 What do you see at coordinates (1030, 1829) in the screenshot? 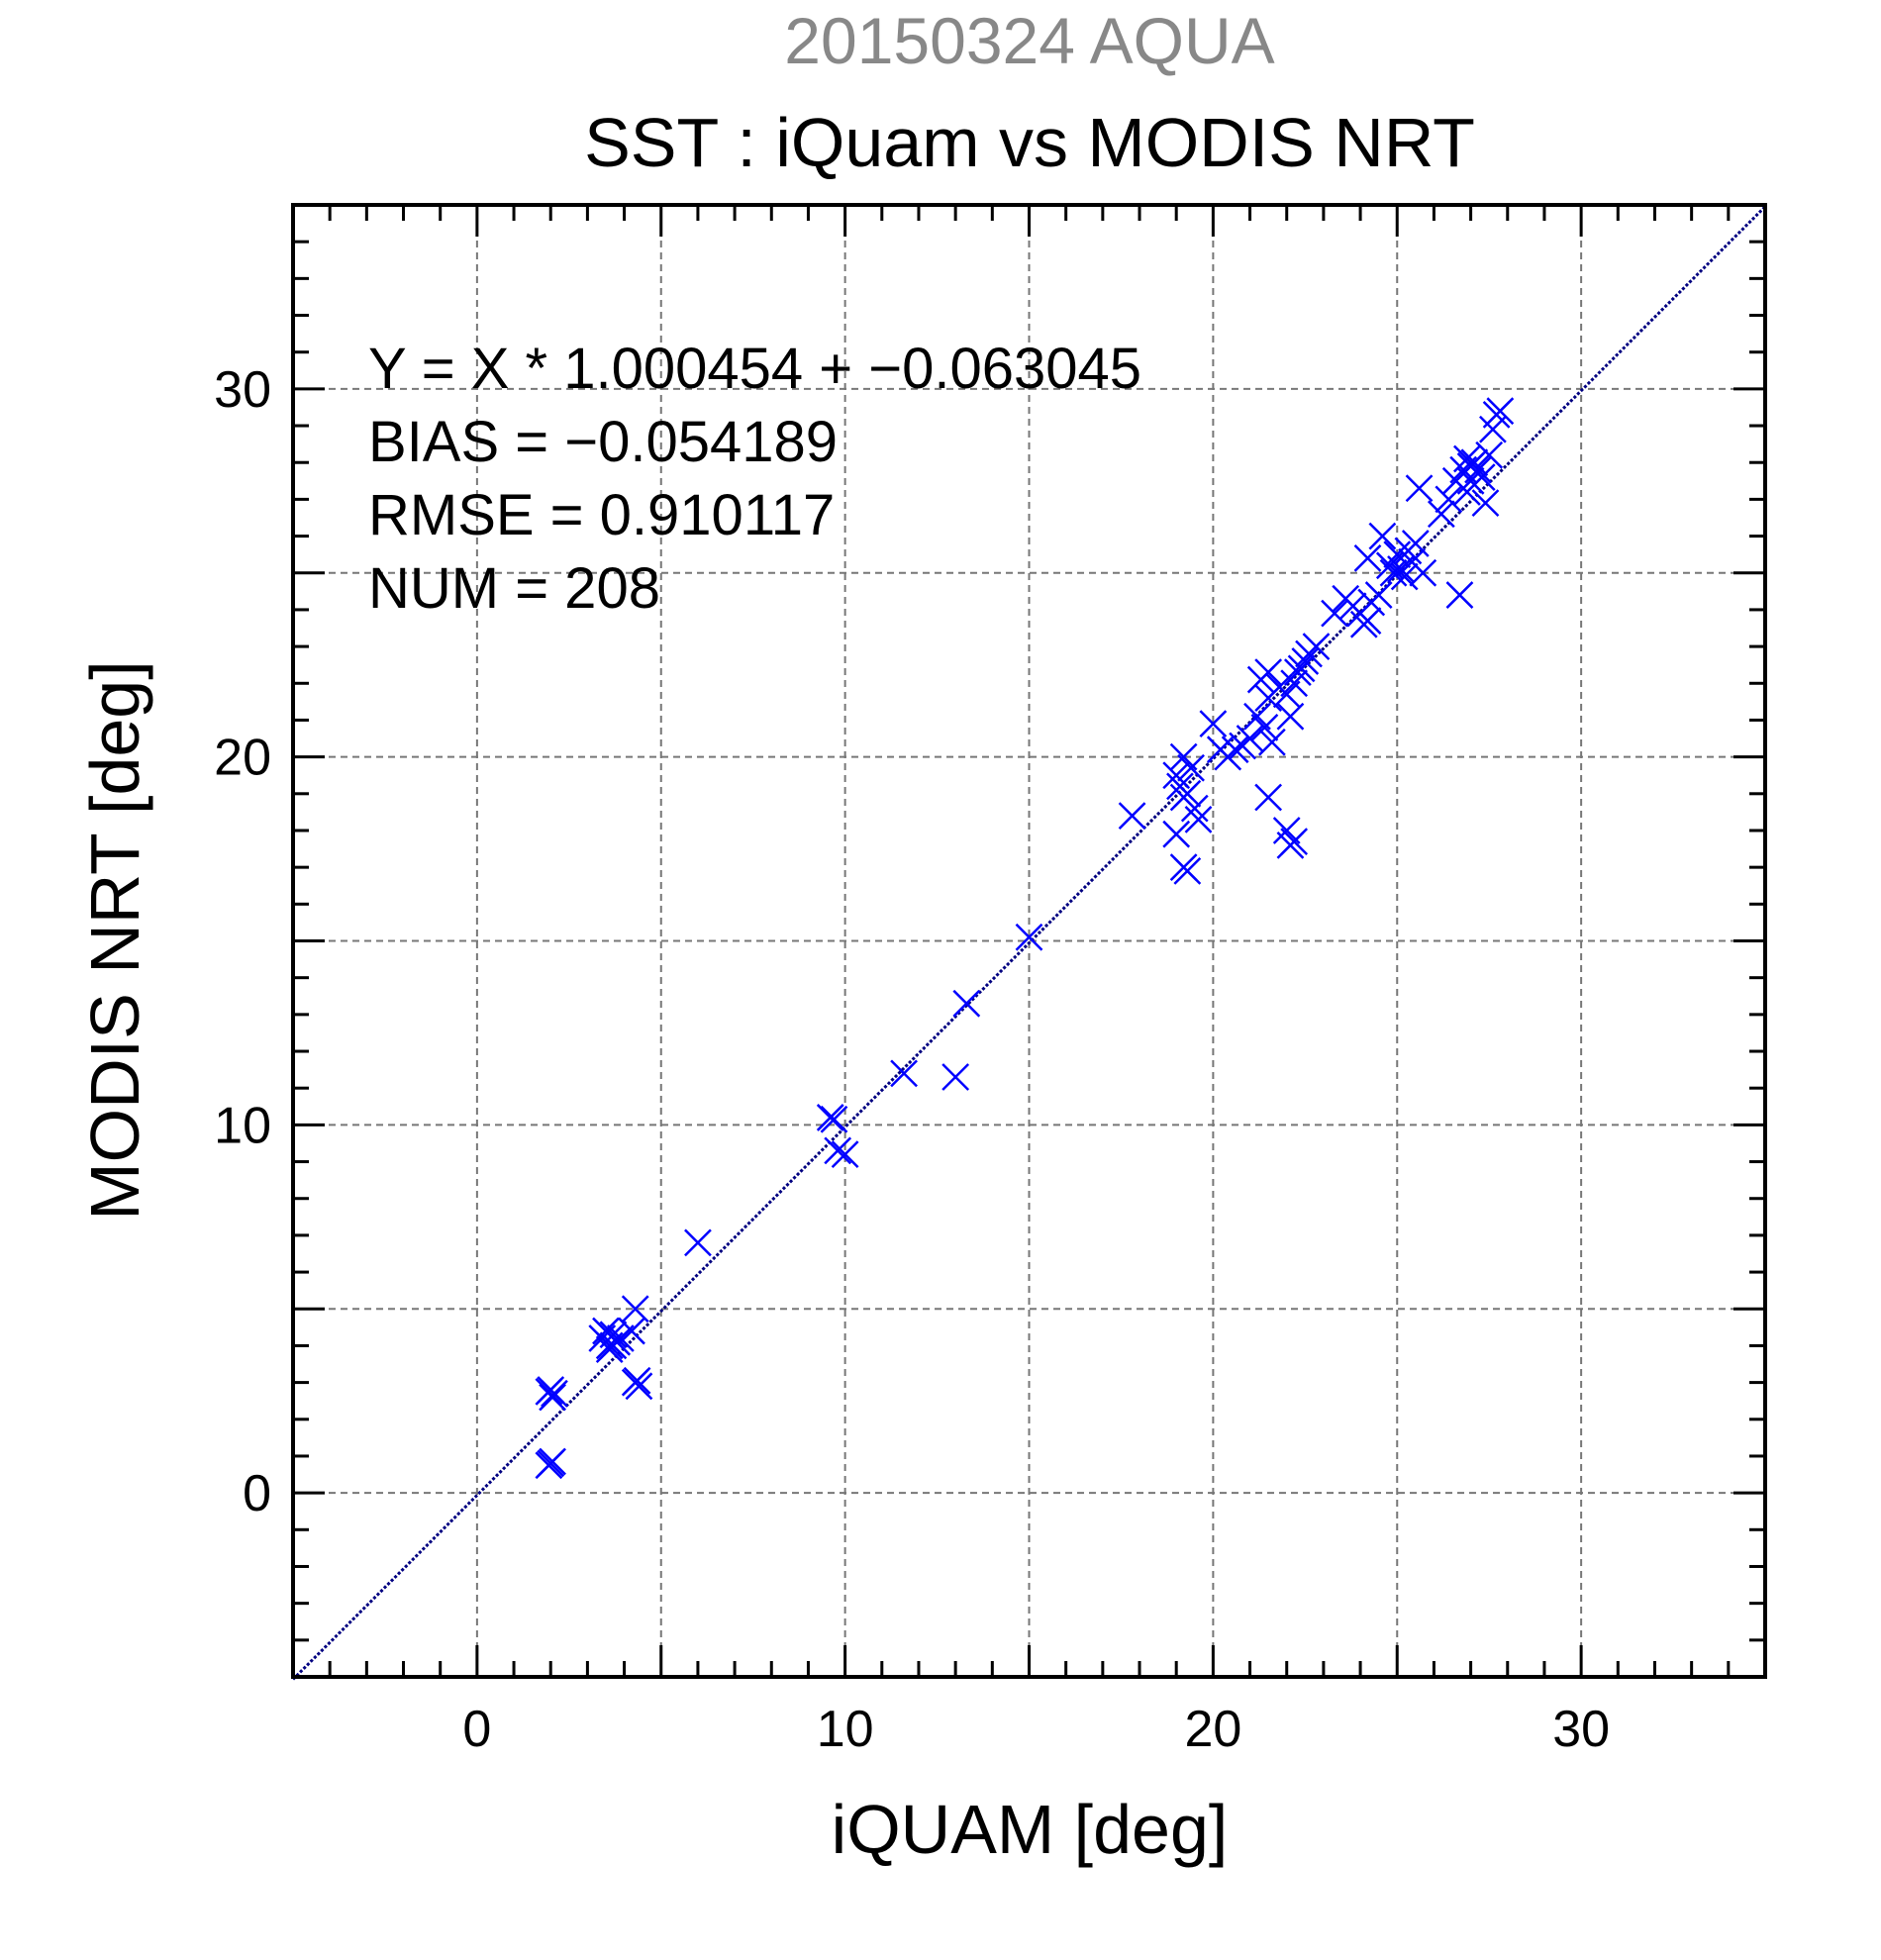
I see `x-axis-label: iQUAM [deg]` at bounding box center [1030, 1829].